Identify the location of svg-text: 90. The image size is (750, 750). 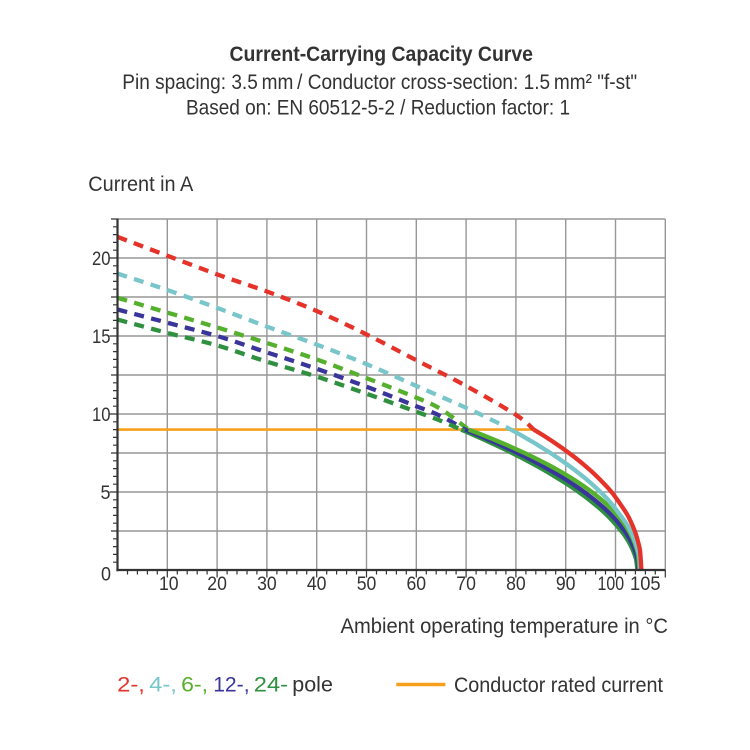
(566, 584).